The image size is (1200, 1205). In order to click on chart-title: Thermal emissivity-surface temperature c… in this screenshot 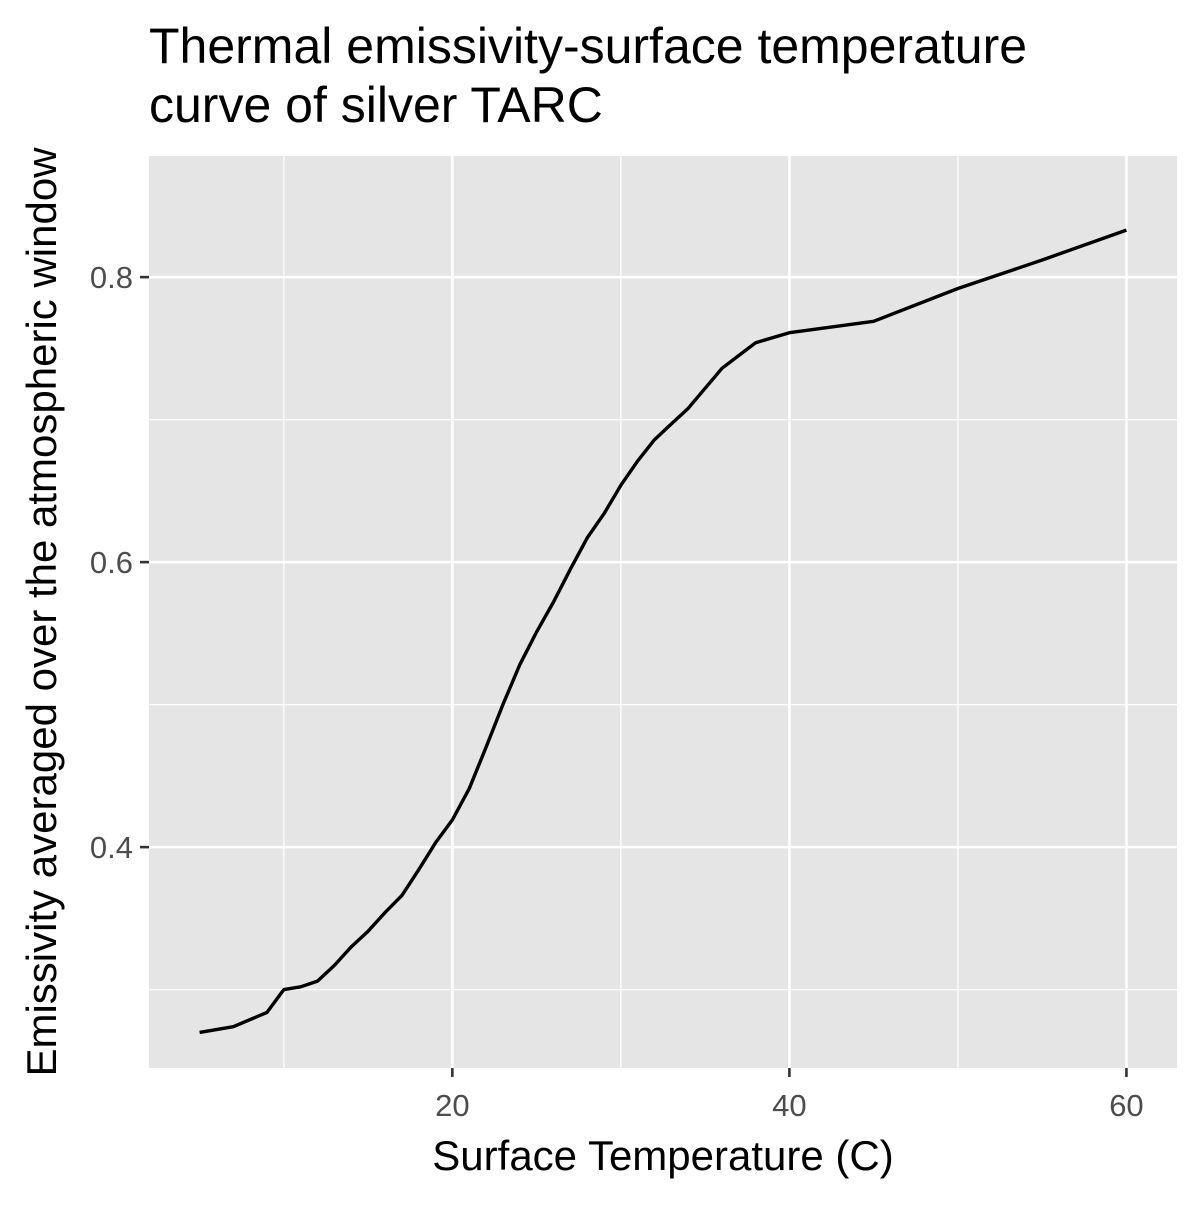, I will do `click(588, 75)`.